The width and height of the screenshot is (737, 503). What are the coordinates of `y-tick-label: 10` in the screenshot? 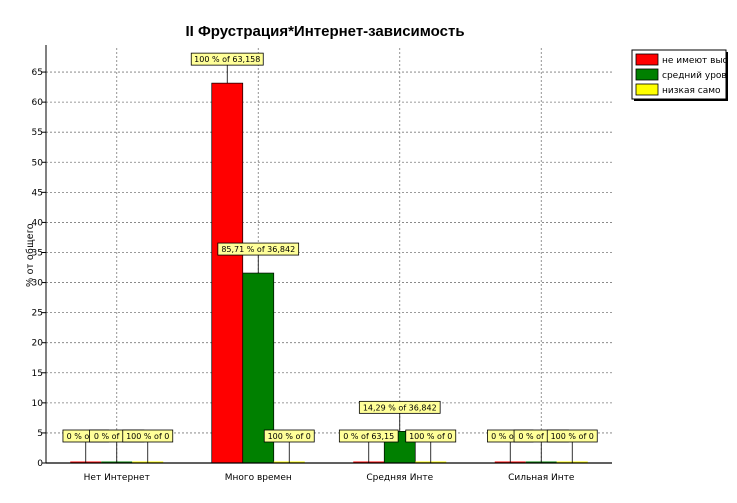 It's located at (38, 404).